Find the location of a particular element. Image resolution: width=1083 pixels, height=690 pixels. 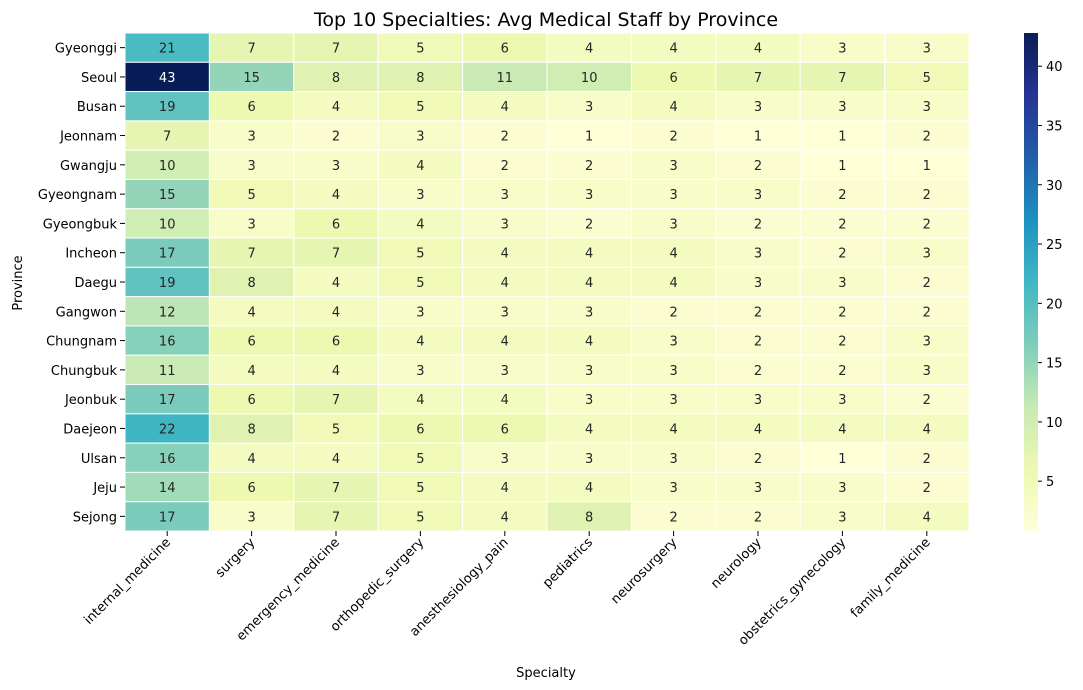

cell-value-label: 21 is located at coordinates (167, 49).